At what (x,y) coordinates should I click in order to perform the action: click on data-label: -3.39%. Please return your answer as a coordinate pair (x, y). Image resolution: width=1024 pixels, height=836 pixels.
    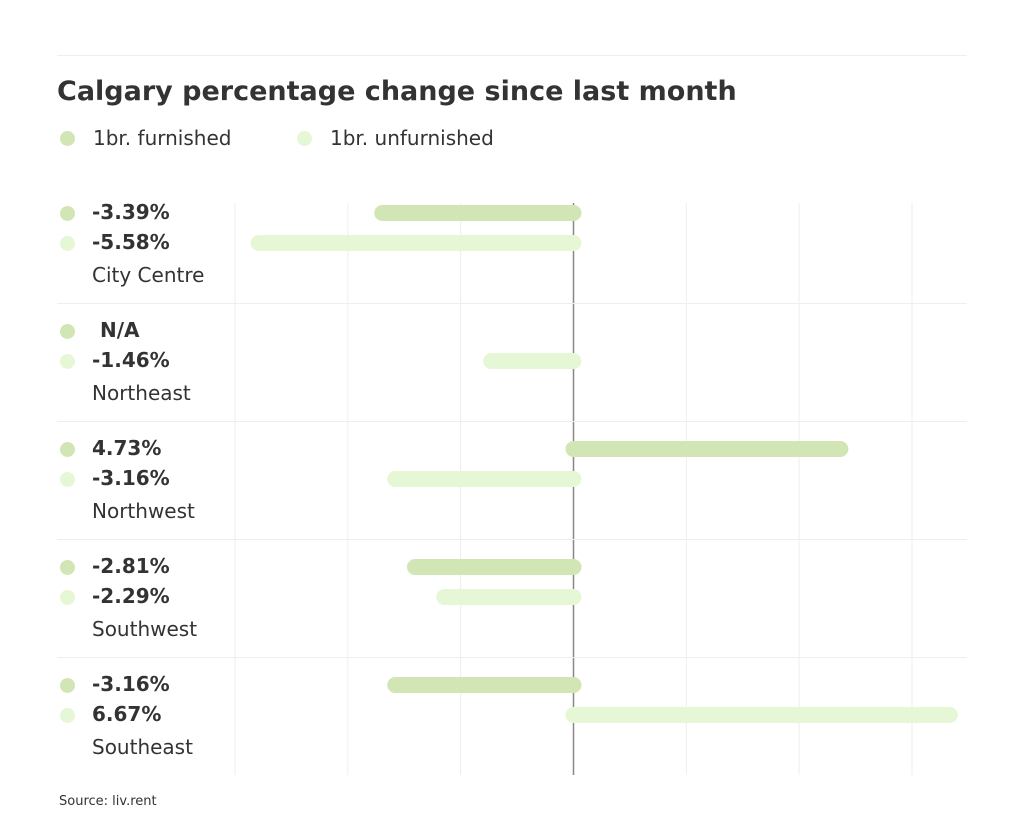
    Looking at the image, I should click on (131, 212).